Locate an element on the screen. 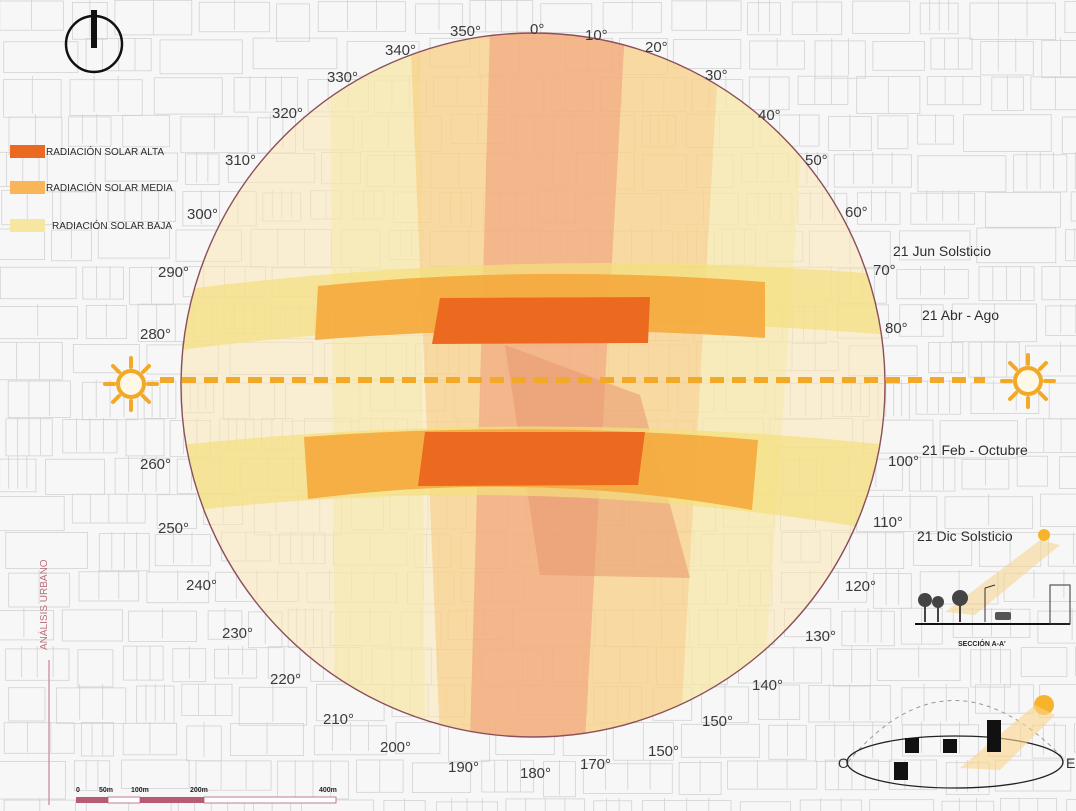  scale-label-50: 50m is located at coordinates (106, 790).